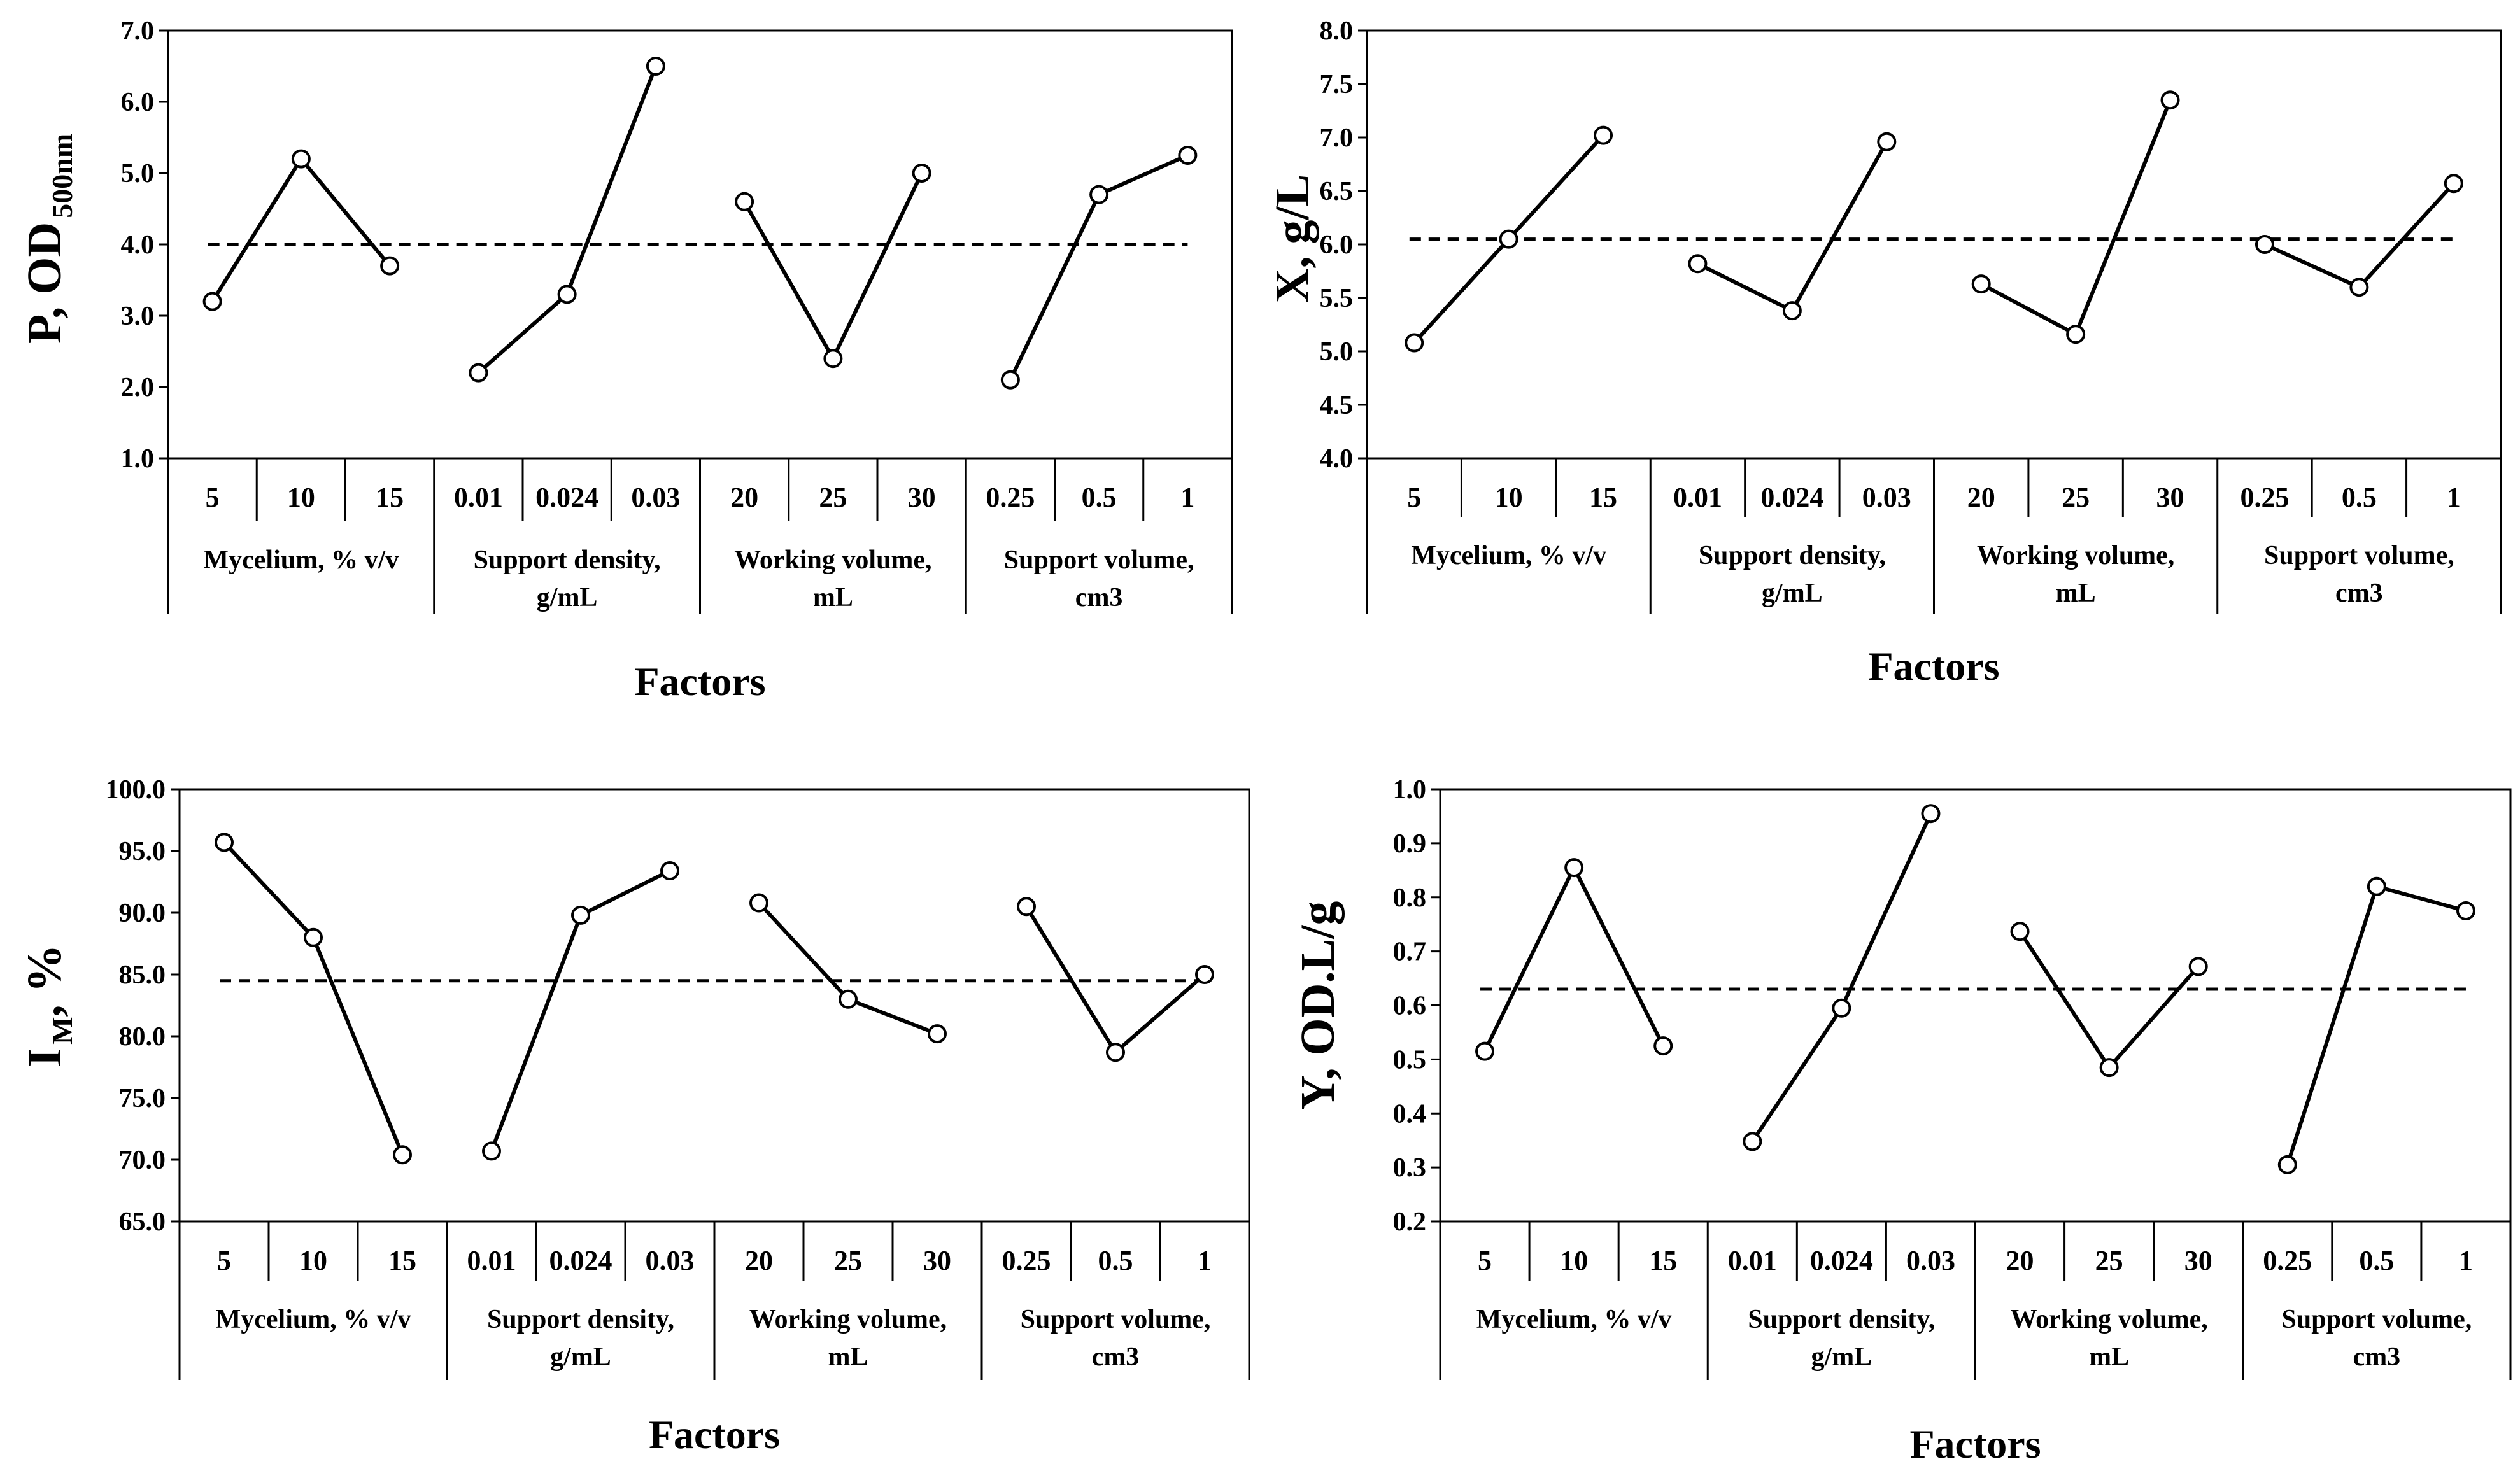  I want to click on y-tick-label: 5.5, so click(1337, 298).